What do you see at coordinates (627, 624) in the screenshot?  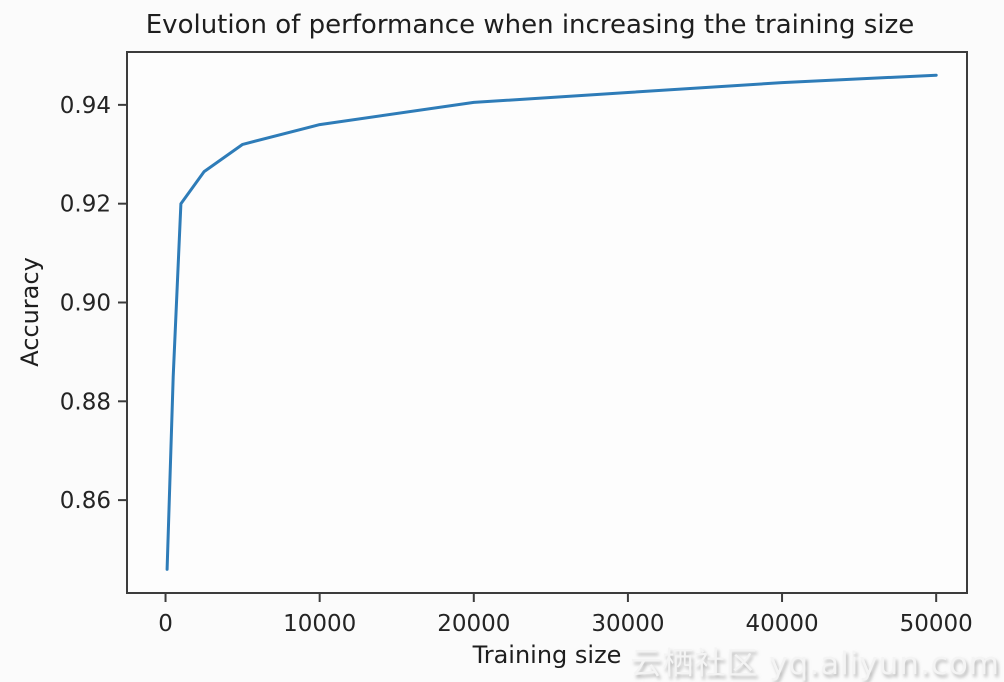 I see `x-tick-label: 30000` at bounding box center [627, 624].